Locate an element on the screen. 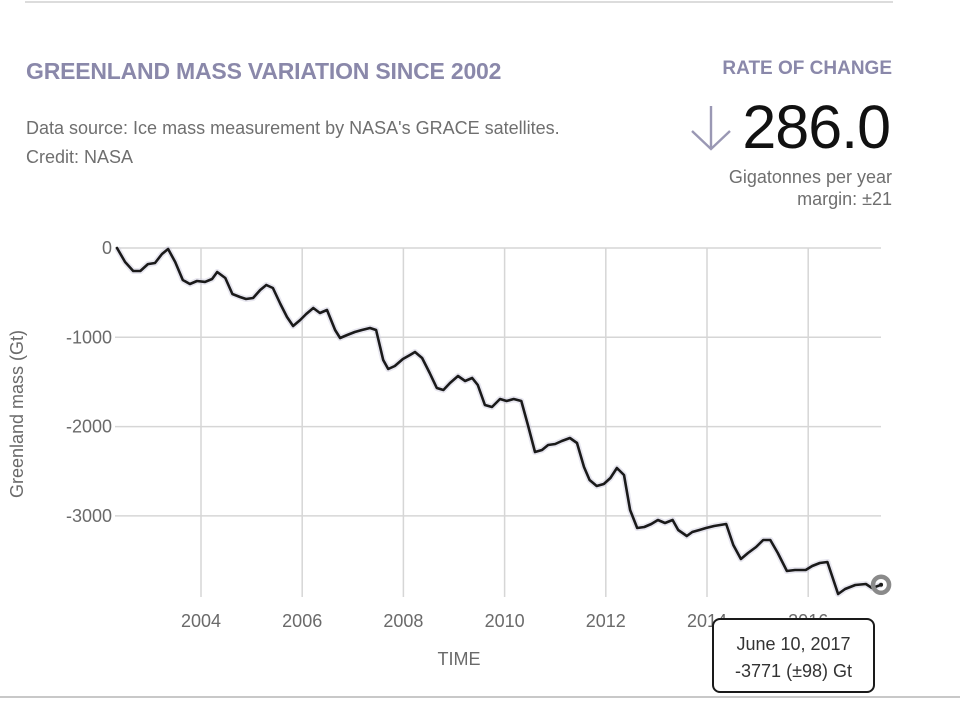 The image size is (960, 704). x-tick-label: 2010 is located at coordinates (505, 621).